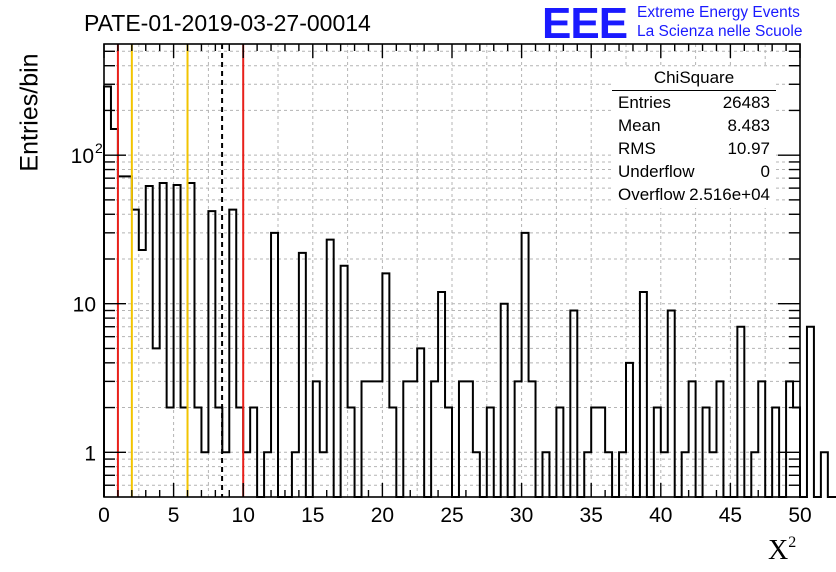  What do you see at coordinates (227, 23) in the screenshot?
I see `plot-title: PATE-01-2019-03-27-00014` at bounding box center [227, 23].